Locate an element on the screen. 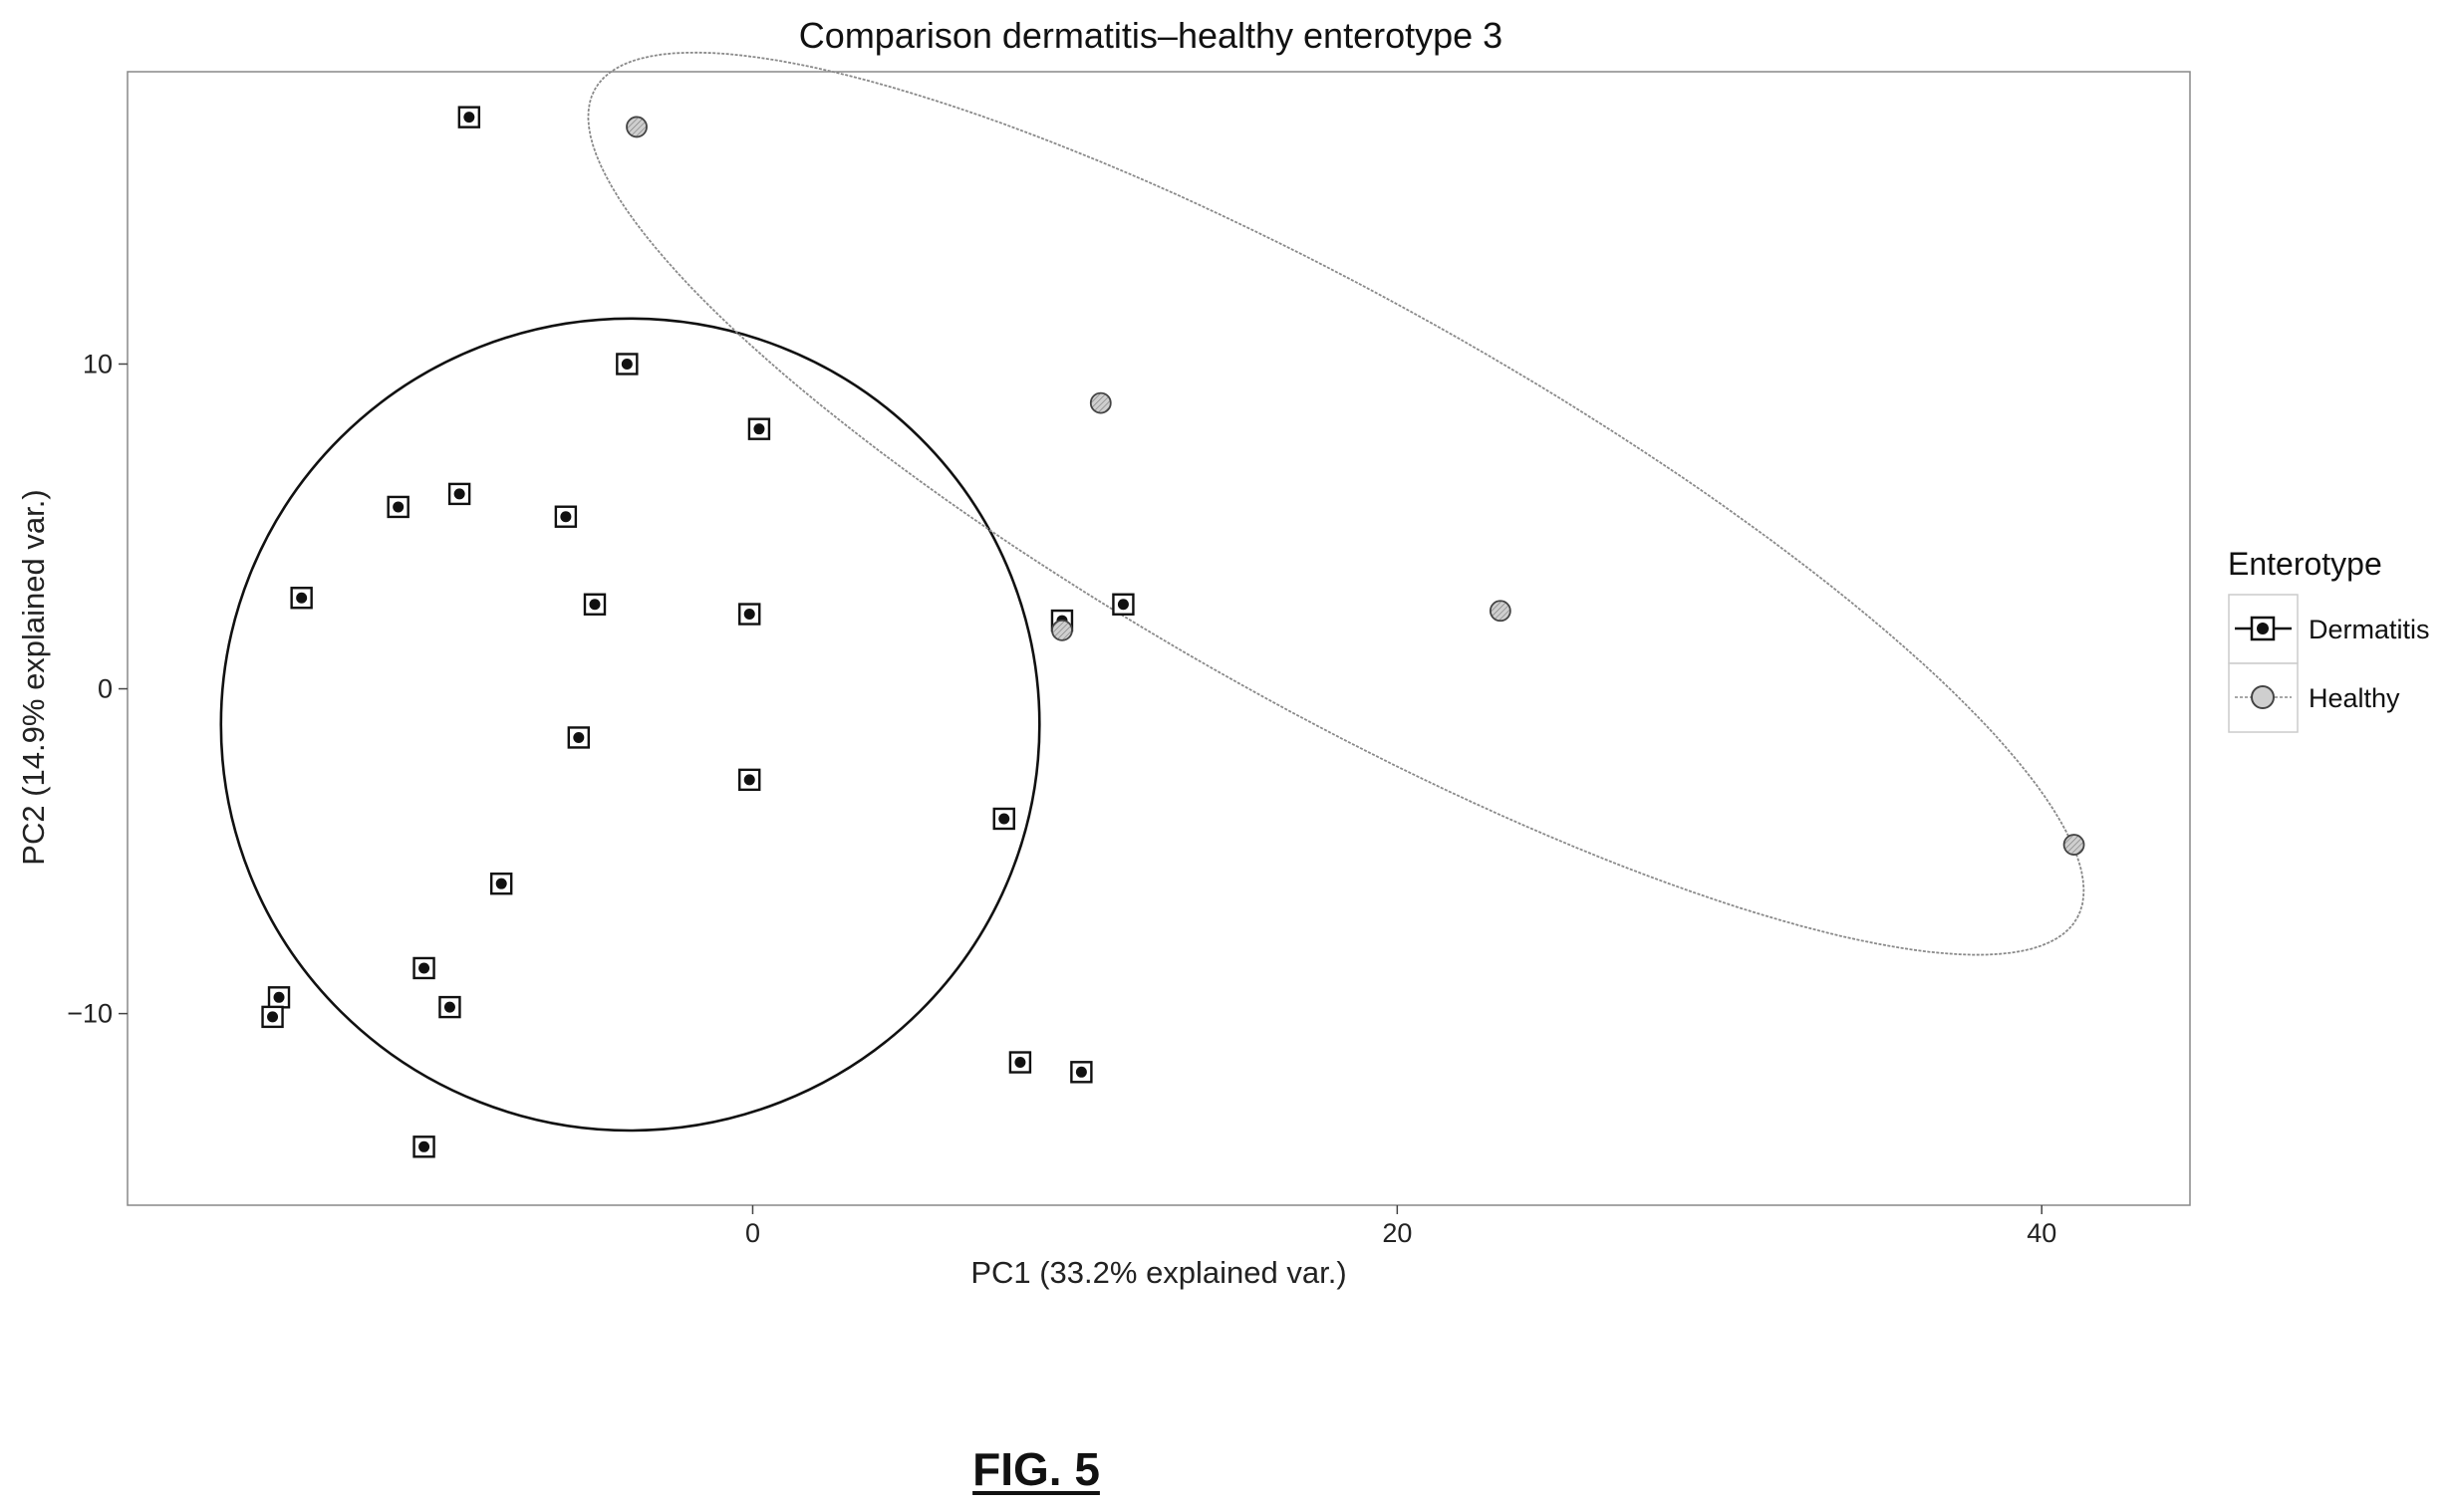  y-tick-label: 0 is located at coordinates (105, 689).